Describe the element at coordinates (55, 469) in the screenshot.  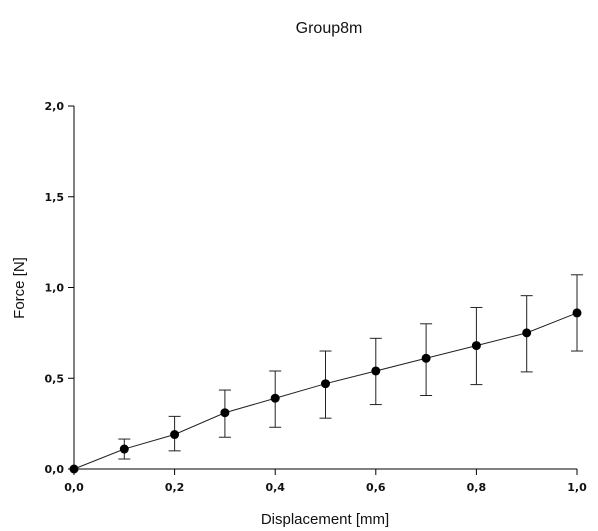
I see `y-tick-label: 0,0` at that location.